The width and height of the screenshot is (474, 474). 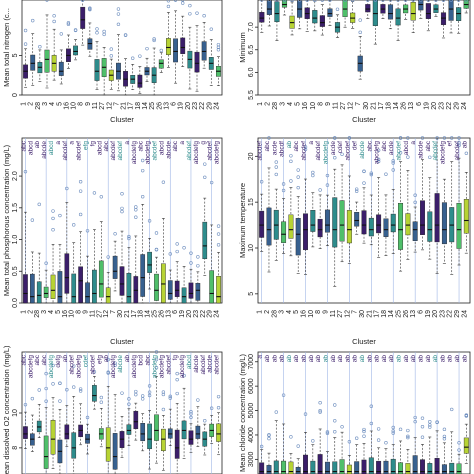 What do you see at coordinates (15, 271) in the screenshot?
I see `y-tick-label: 0.5` at bounding box center [15, 271].